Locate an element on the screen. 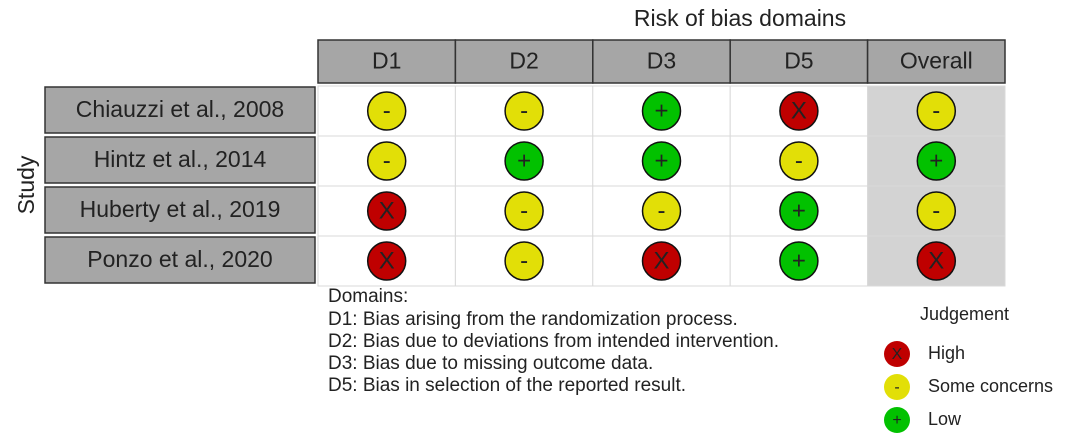 The height and width of the screenshot is (445, 1072). study-label: Huberty et al., 2019 is located at coordinates (180, 209).